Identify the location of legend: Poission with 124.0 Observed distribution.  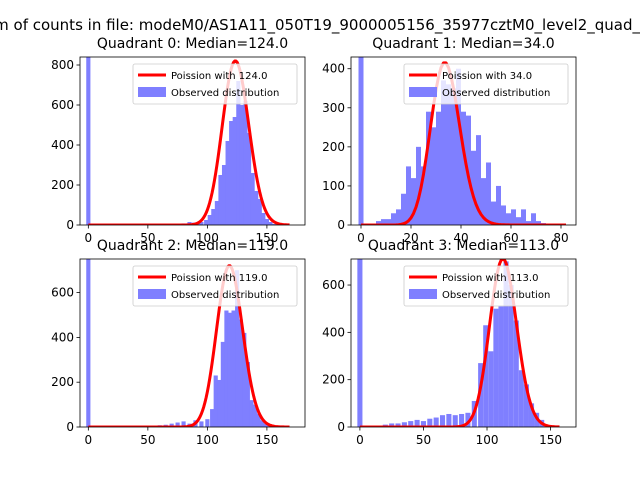
(215, 84).